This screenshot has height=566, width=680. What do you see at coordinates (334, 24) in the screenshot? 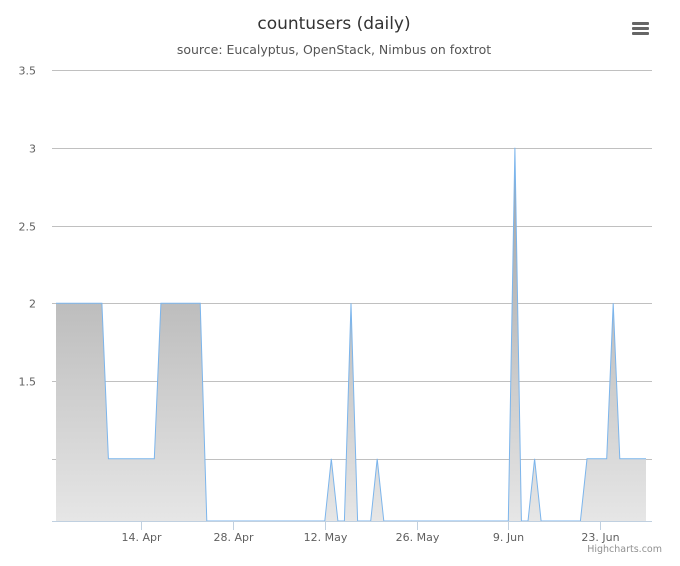
I see `chart-title: countusers (daily)` at bounding box center [334, 24].